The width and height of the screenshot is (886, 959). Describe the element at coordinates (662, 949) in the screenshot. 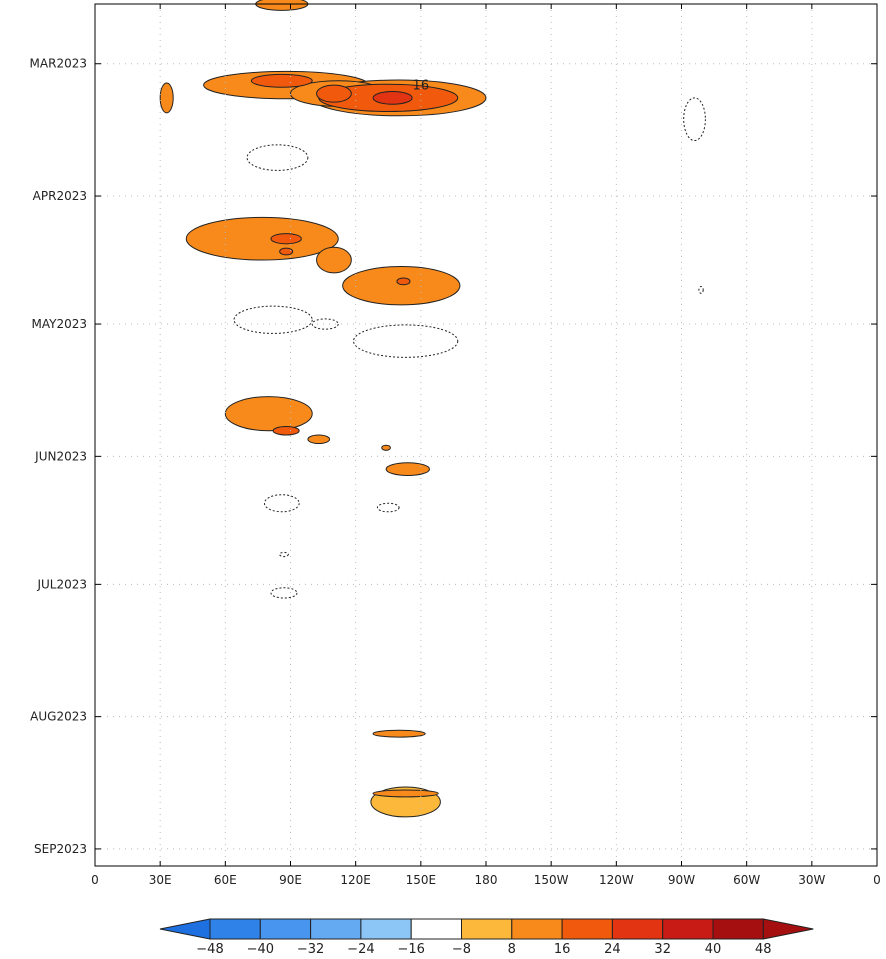

I see `colorbar-label-9: 32` at that location.